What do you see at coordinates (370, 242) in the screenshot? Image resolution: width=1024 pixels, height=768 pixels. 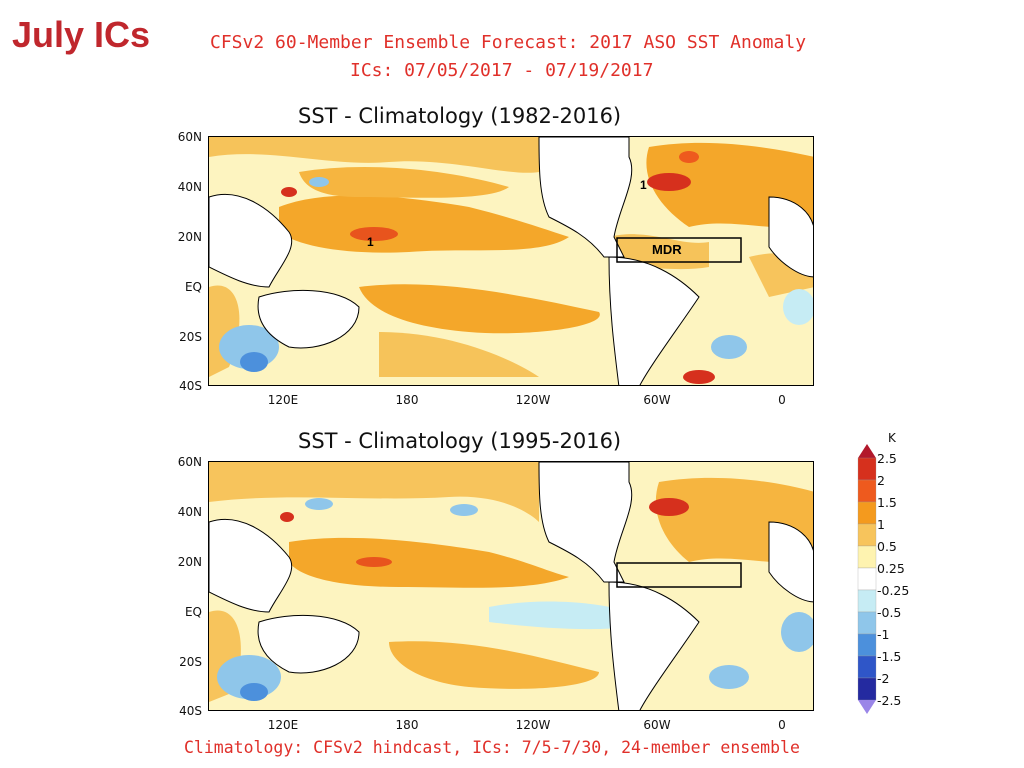 I see `contour-label-pacific: 1` at bounding box center [370, 242].